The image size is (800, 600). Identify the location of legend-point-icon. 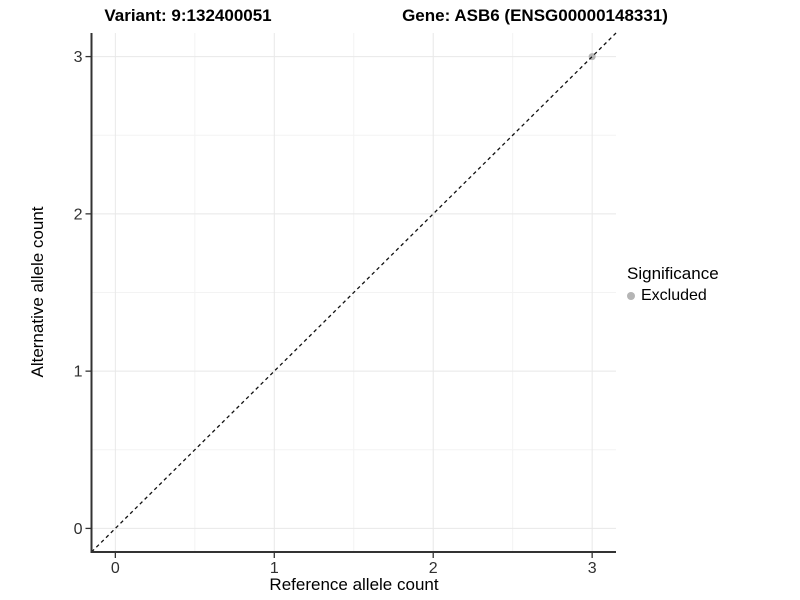
(631, 296).